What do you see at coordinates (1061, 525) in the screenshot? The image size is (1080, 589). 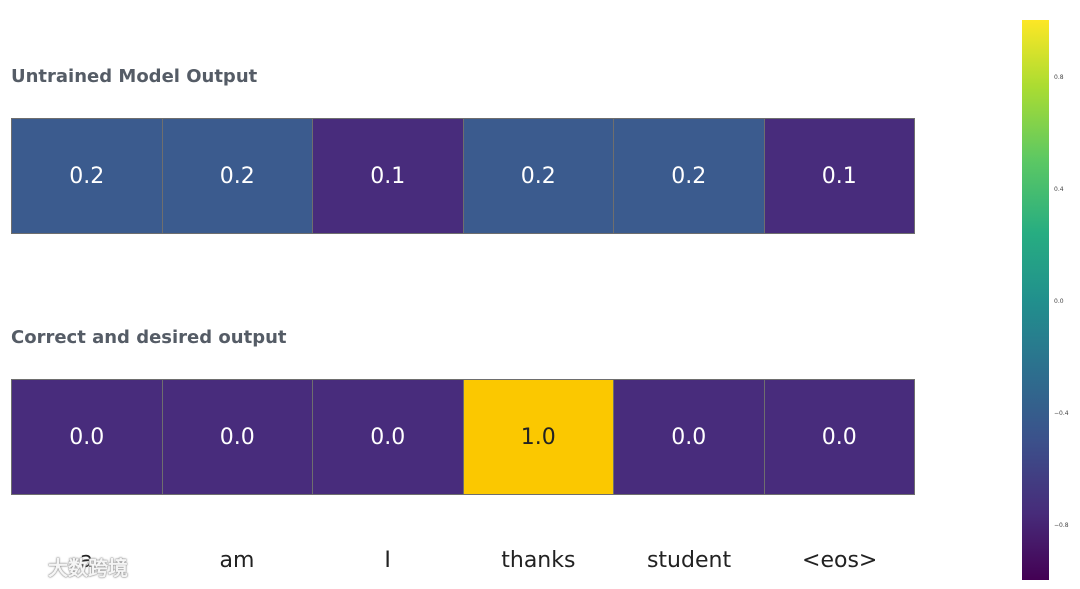 I see `colorbar-tick-label: −0.8` at bounding box center [1061, 525].